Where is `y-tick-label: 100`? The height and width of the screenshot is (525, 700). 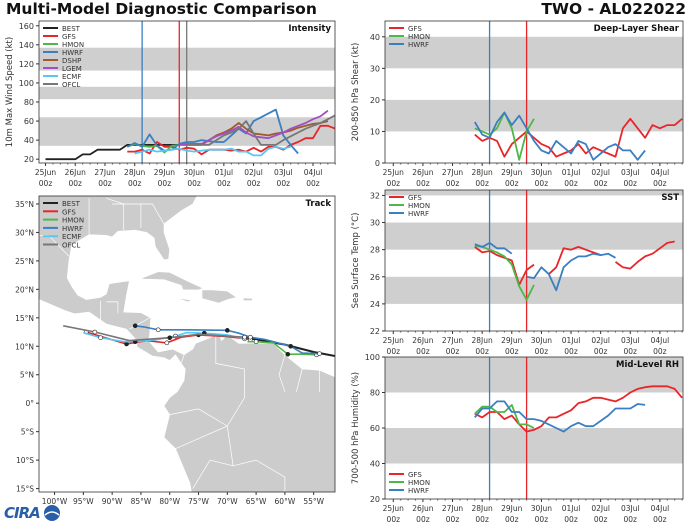 y-tick-label: 100 is located at coordinates (372, 357).